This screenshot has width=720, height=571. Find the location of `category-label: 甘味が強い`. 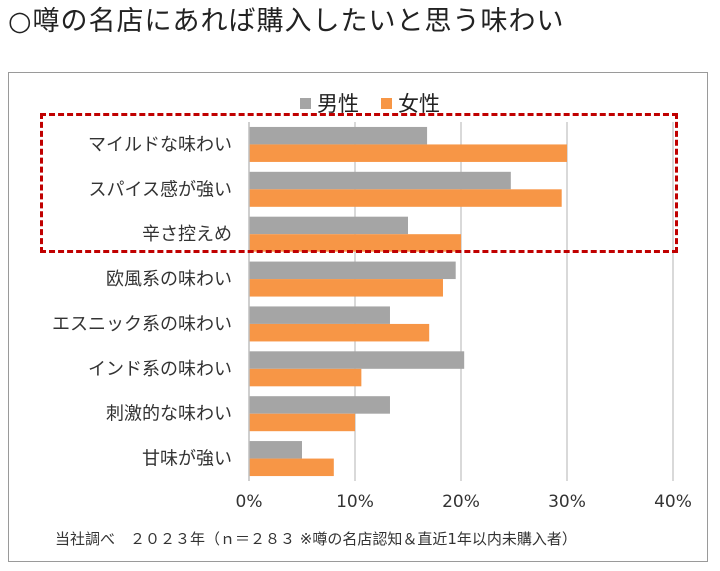

category-label: 甘味が強い is located at coordinates (187, 459).